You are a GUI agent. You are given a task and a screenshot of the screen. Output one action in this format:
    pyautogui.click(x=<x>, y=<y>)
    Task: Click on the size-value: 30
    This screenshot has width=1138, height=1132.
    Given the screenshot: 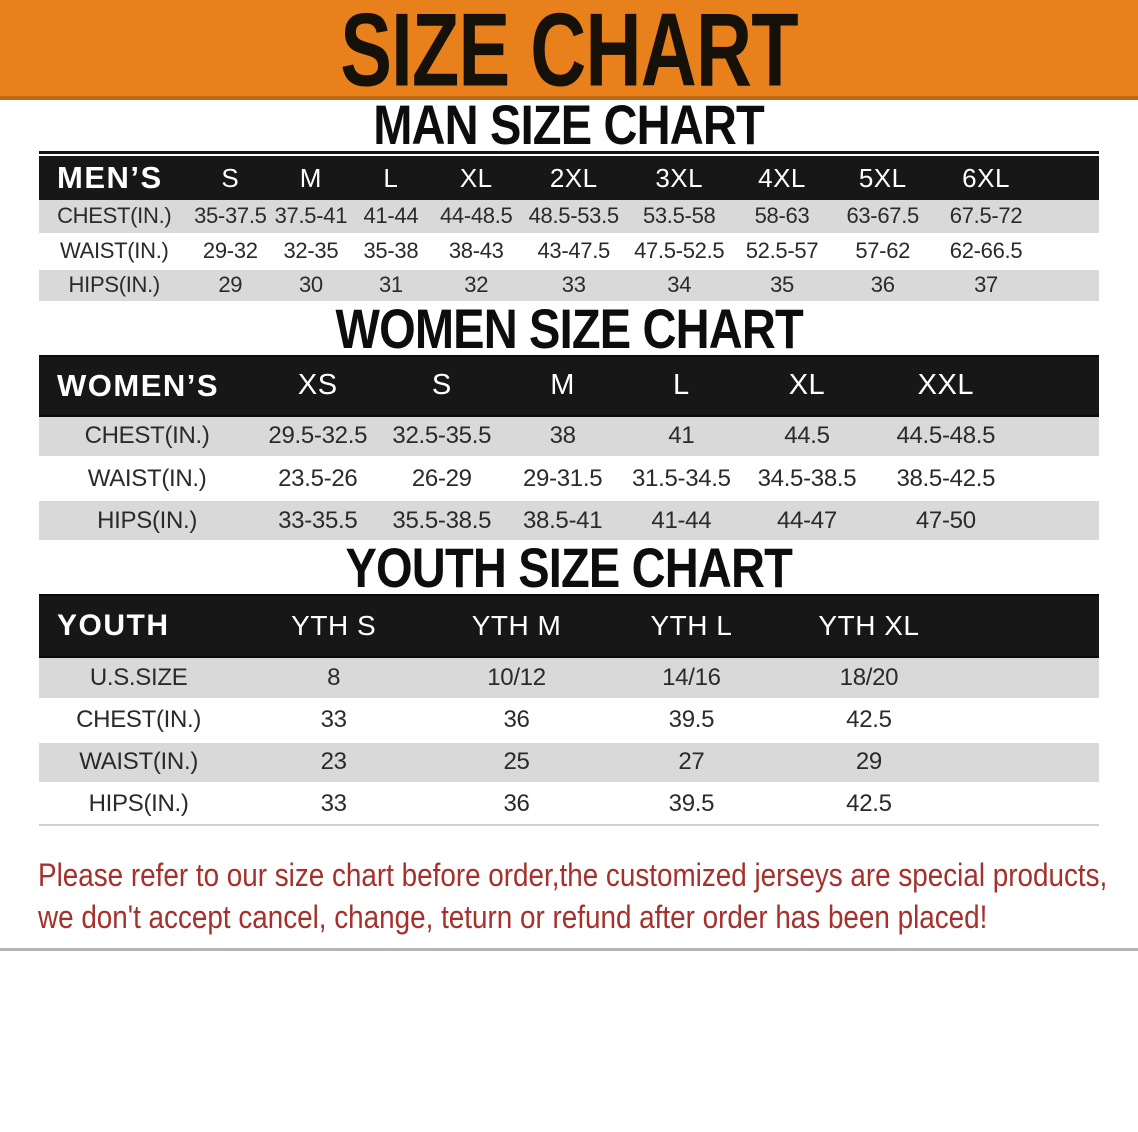 What is the action you would take?
    pyautogui.click(x=311, y=286)
    